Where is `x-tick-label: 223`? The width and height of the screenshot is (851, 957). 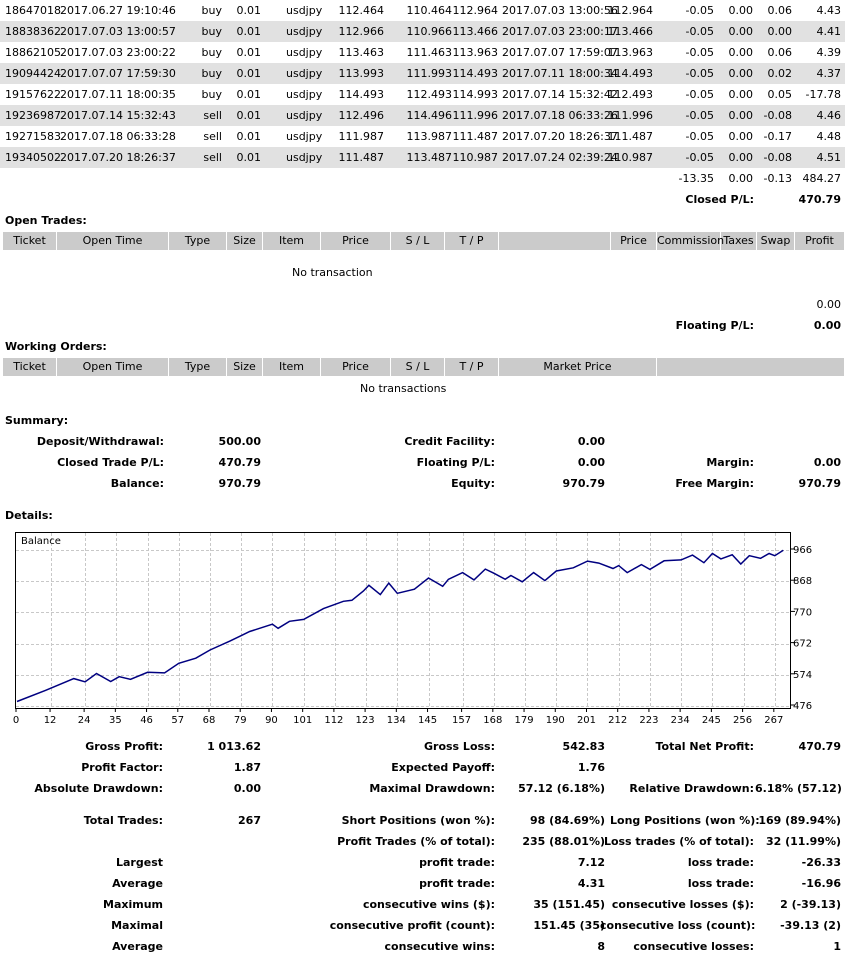
x-tick-label: 223 is located at coordinates (648, 720).